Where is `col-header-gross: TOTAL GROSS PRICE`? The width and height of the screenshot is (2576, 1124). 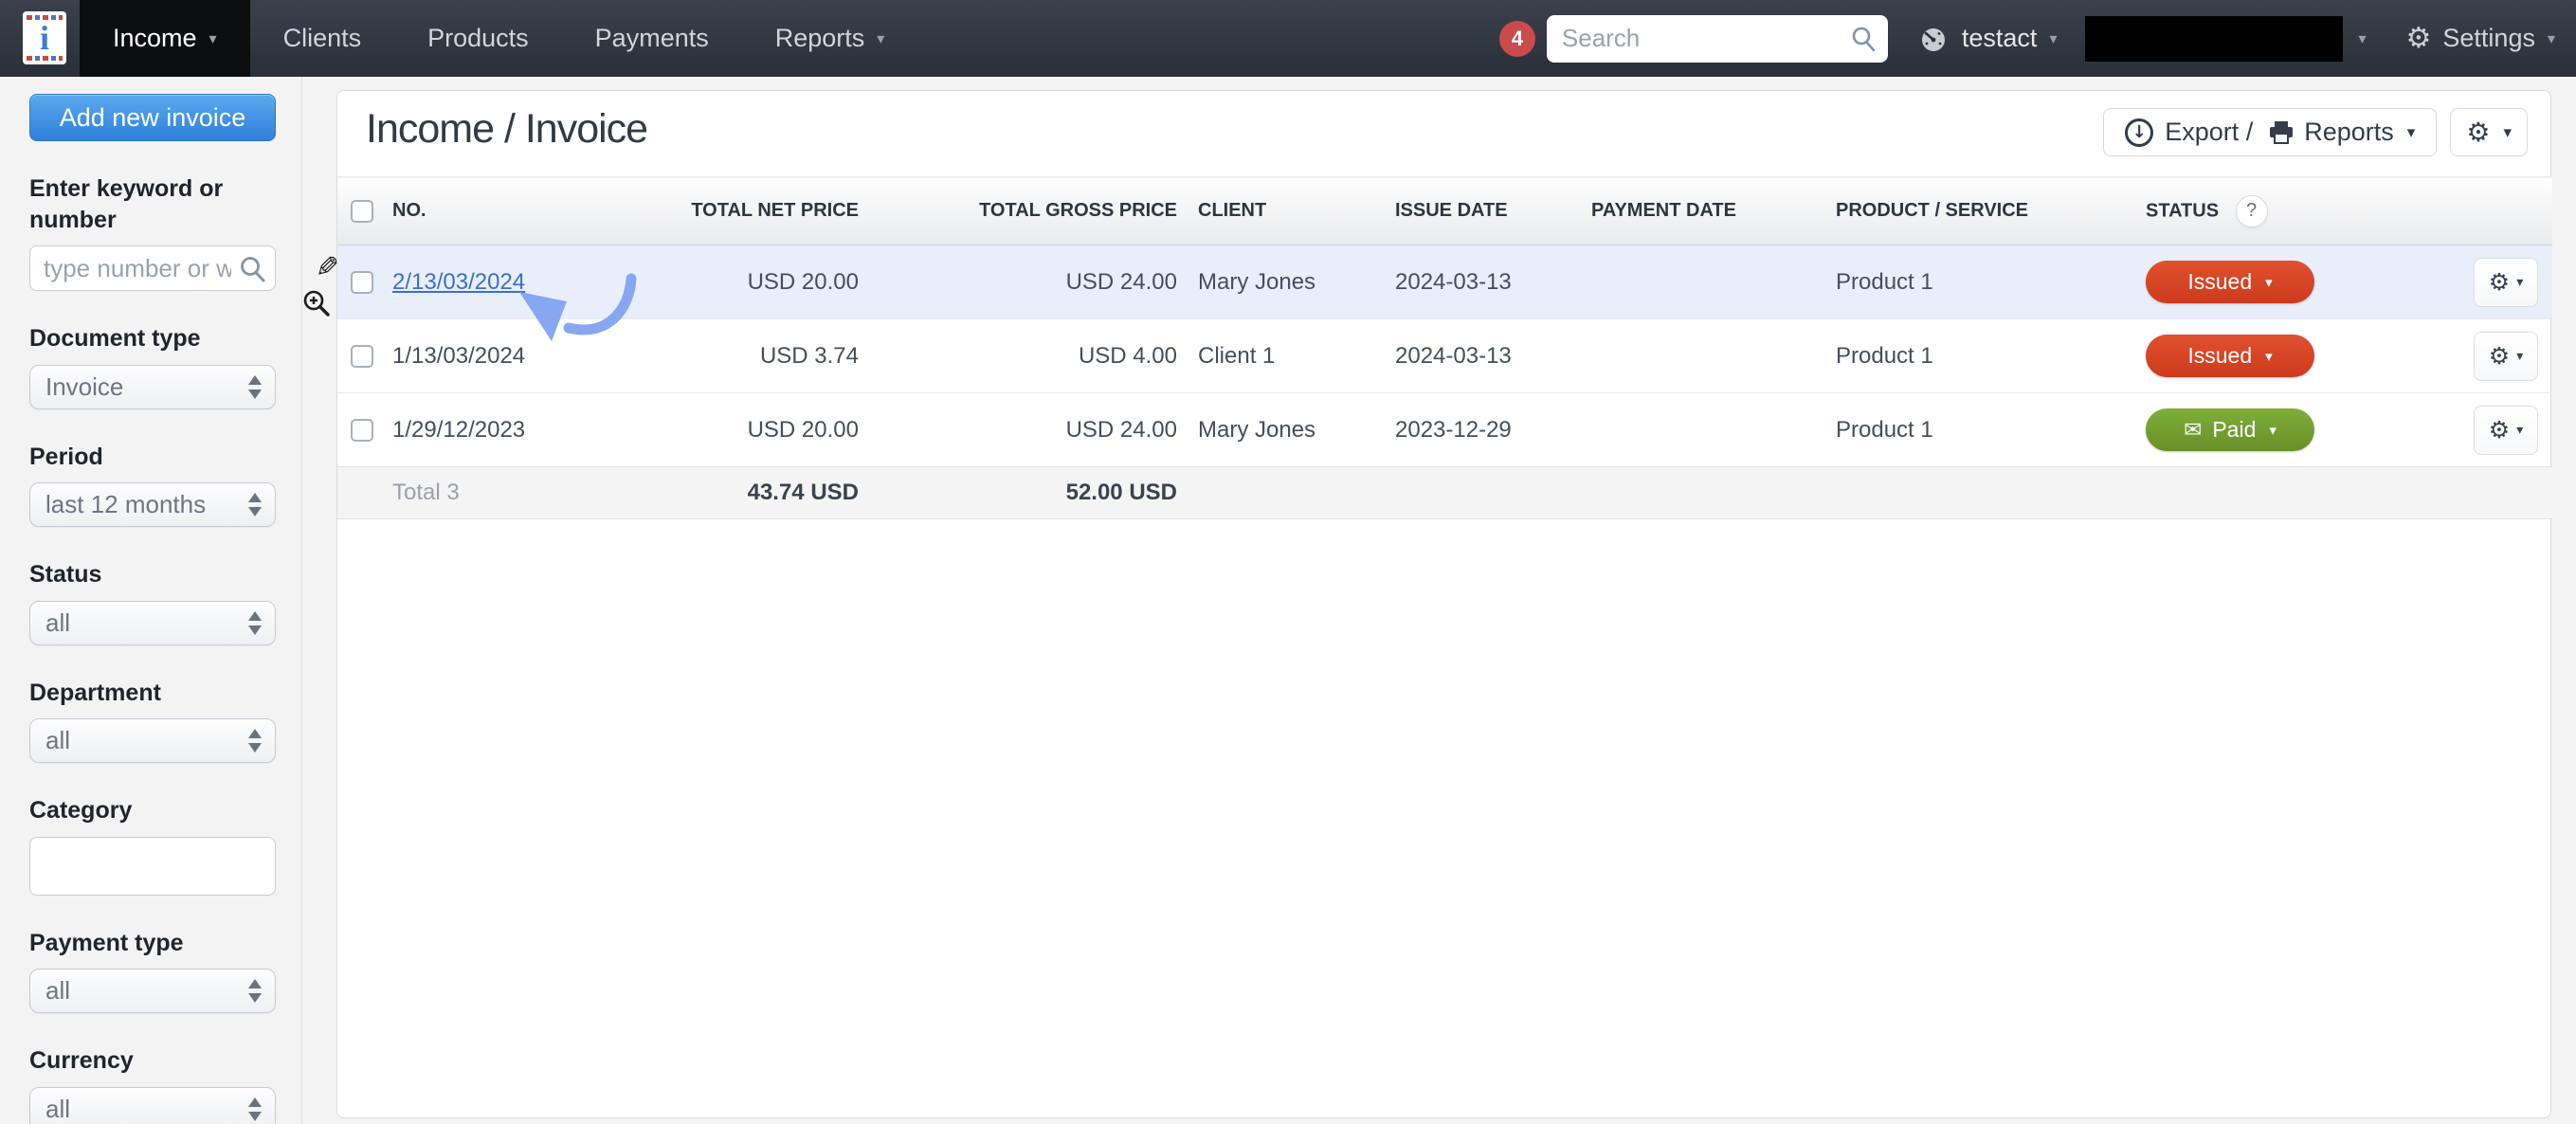
col-header-gross: TOTAL GROSS PRICE is located at coordinates (1027, 210).